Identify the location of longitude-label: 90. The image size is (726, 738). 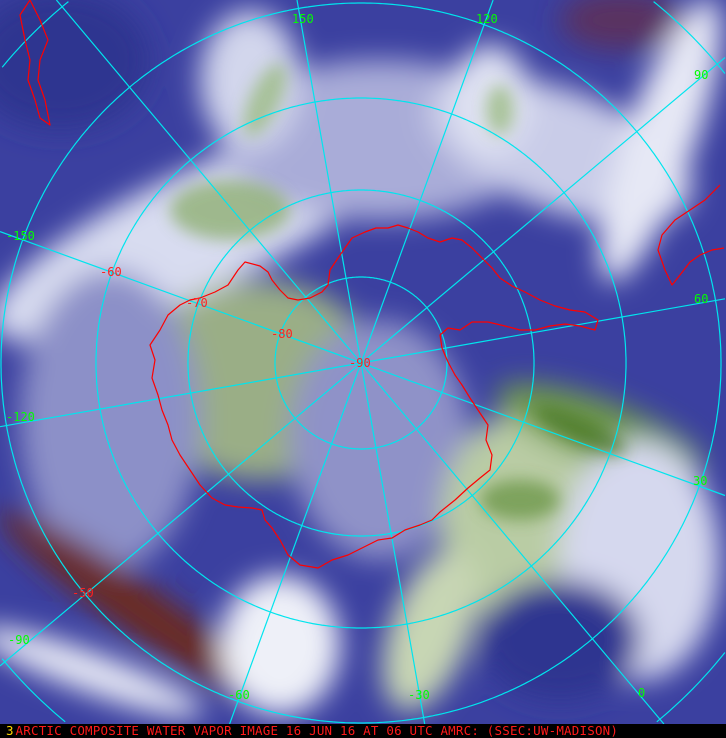
(701, 75).